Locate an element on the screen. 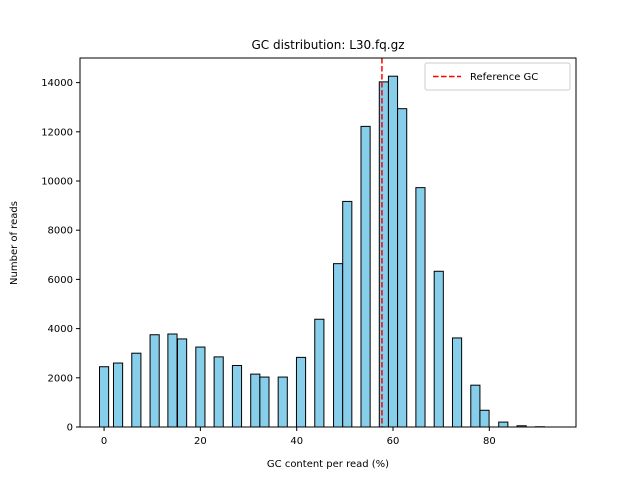 This screenshot has height=480, width=640. y-tick-label: 0 is located at coordinates (70, 428).